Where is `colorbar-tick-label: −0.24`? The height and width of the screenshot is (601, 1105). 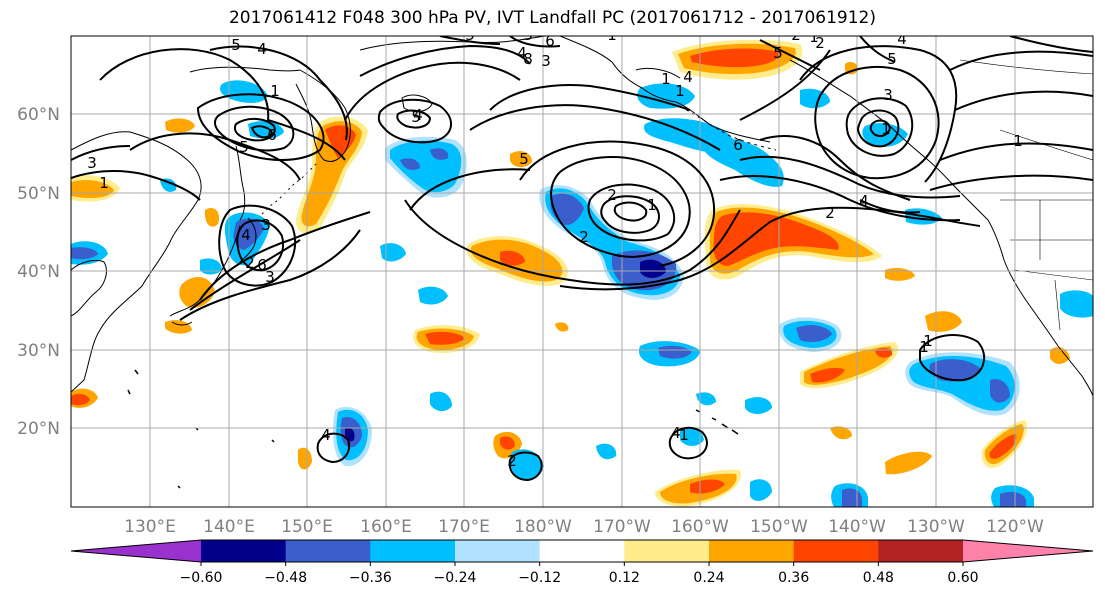
colorbar-tick-label: −0.24 is located at coordinates (455, 578).